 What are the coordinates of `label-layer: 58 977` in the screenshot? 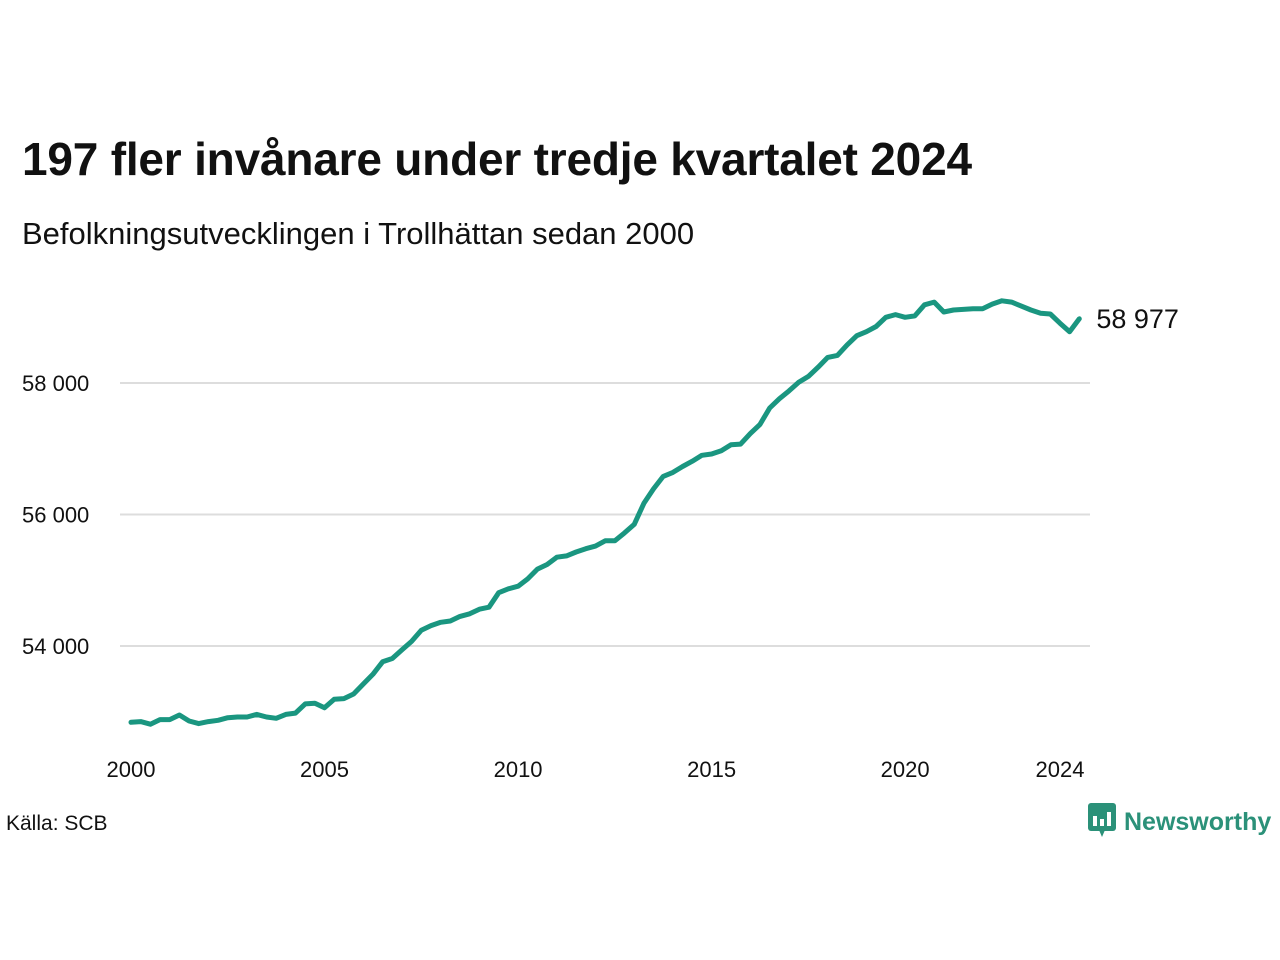 It's located at (1137, 319).